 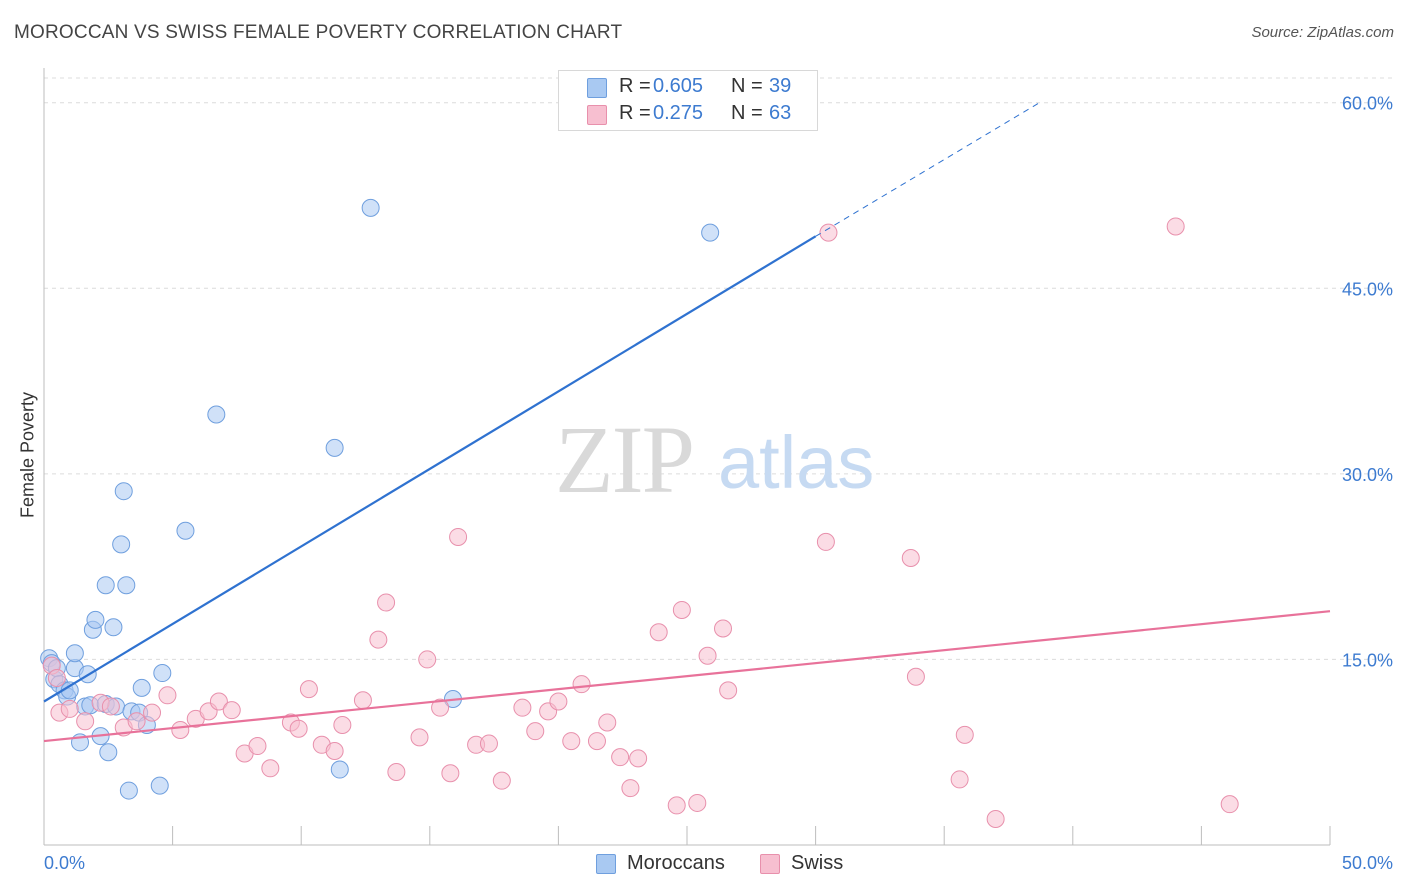 What do you see at coordinates (678, 113) in the screenshot?
I see `r-value: 0.275` at bounding box center [678, 113].